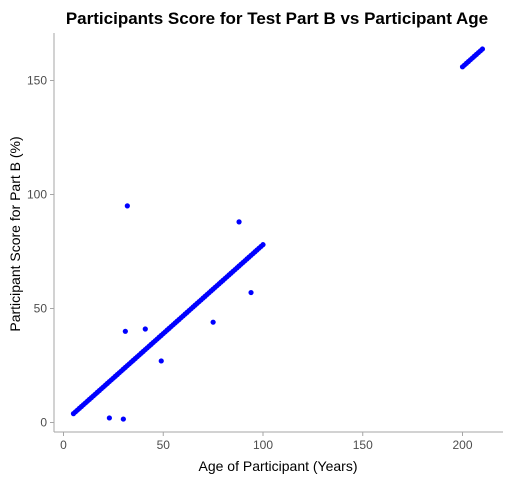  Describe the element at coordinates (263, 445) in the screenshot. I see `x-tick-label: 100` at that location.